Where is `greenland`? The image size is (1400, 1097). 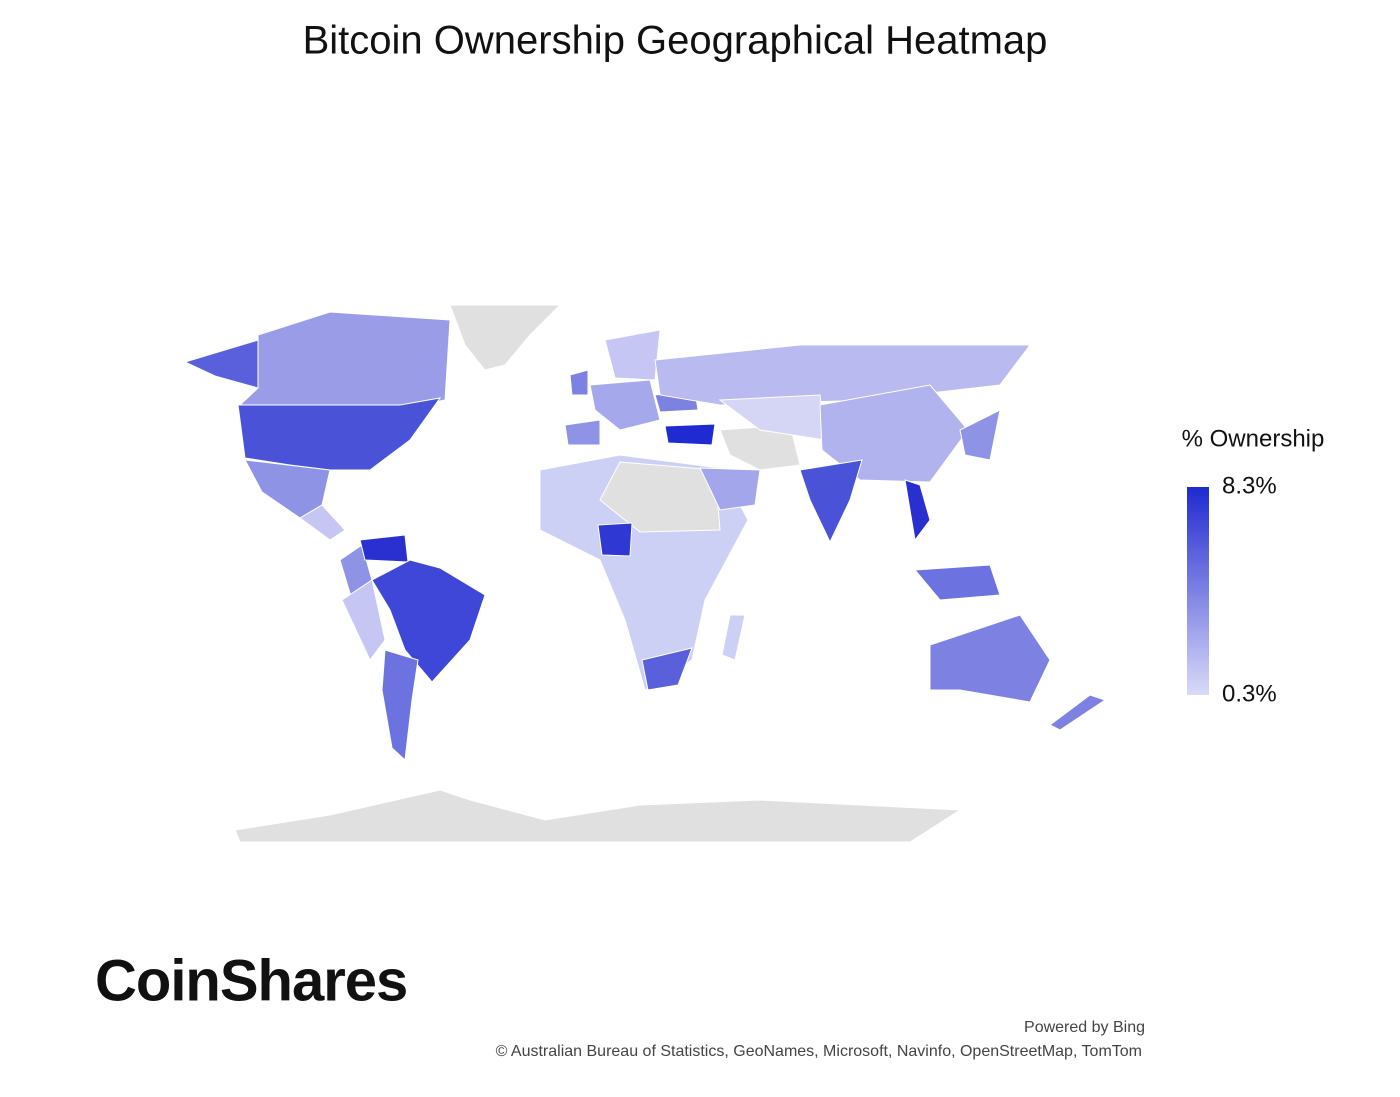 greenland is located at coordinates (505, 337).